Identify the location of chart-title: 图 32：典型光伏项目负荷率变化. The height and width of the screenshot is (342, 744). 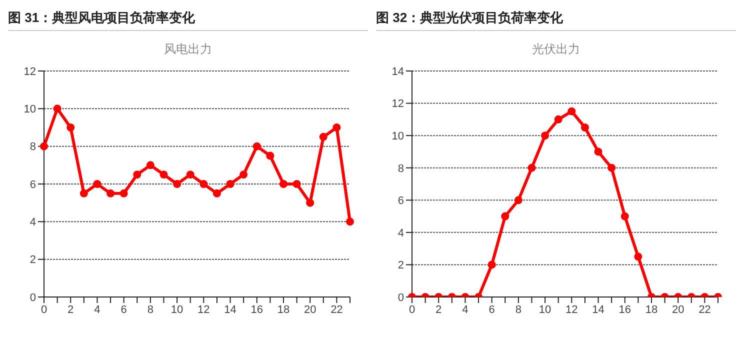
(556, 19).